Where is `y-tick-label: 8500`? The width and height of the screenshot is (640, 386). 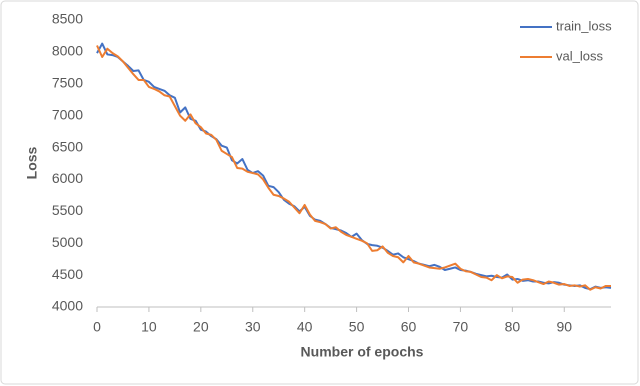
y-tick-label: 8500 is located at coordinates (67, 19).